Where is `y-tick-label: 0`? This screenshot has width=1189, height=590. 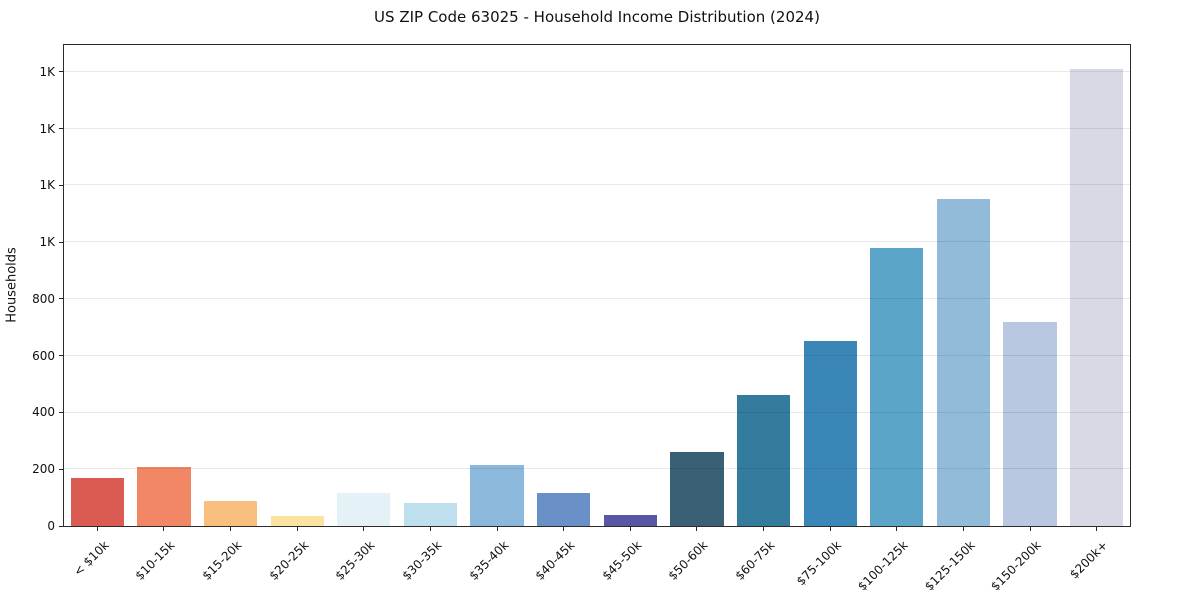 y-tick-label: 0 is located at coordinates (51, 526).